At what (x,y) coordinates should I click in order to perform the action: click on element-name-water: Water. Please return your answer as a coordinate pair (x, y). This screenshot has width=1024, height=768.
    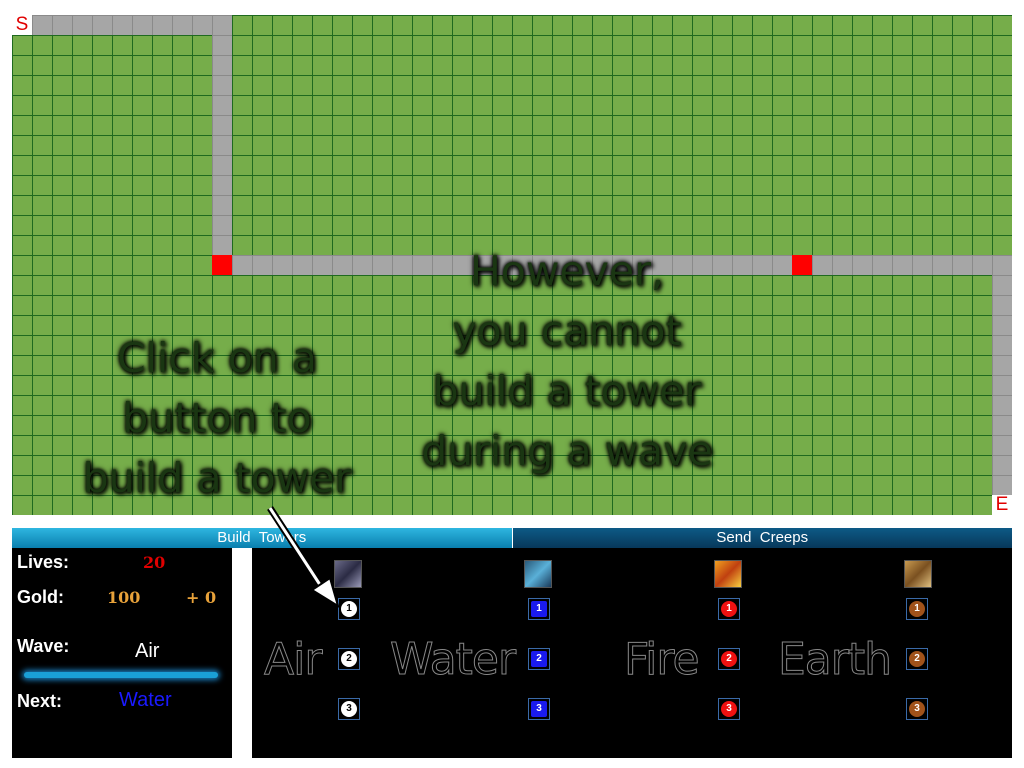
    Looking at the image, I should click on (452, 660).